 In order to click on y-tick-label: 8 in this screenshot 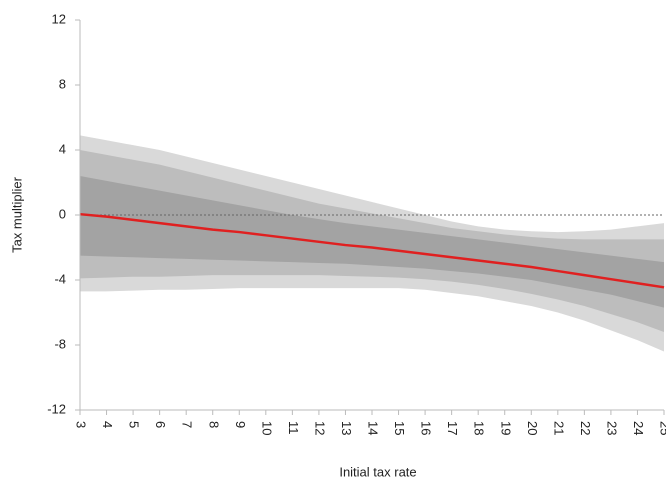, I will do `click(62, 83)`.